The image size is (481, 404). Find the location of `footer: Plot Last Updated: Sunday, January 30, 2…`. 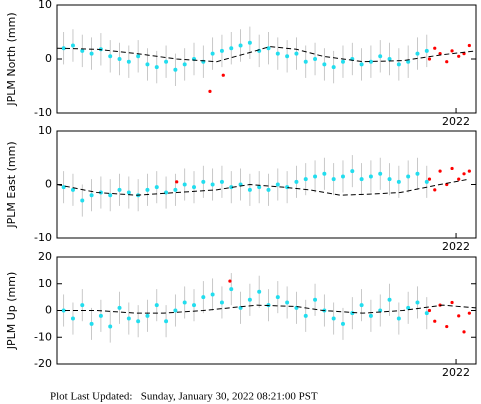

footer: Plot Last Updated: Sunday, January 30, 2… is located at coordinates (184, 397).